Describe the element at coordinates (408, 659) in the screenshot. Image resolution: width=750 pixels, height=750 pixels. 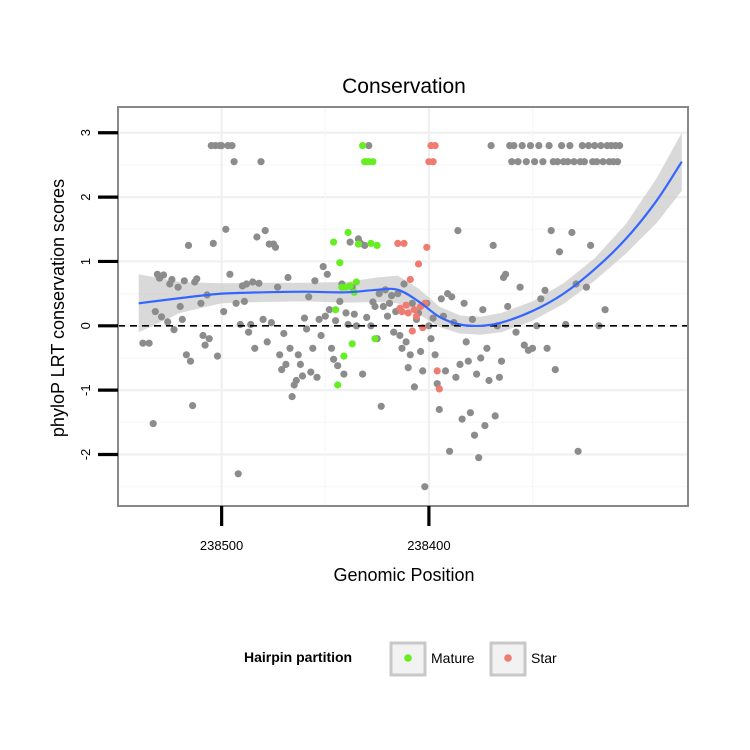
I see `legend-key-mature-box` at that location.